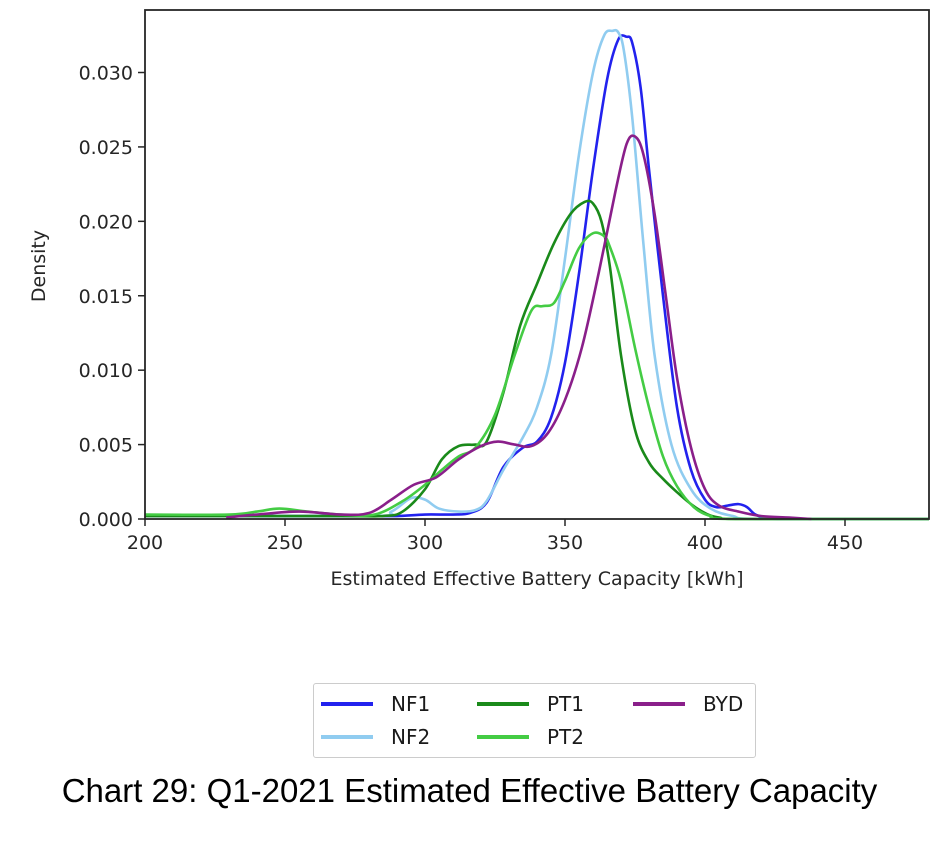 Image resolution: width=939 pixels, height=856 pixels. Describe the element at coordinates (106, 520) in the screenshot. I see `y-tick-label: 0.000` at that location.